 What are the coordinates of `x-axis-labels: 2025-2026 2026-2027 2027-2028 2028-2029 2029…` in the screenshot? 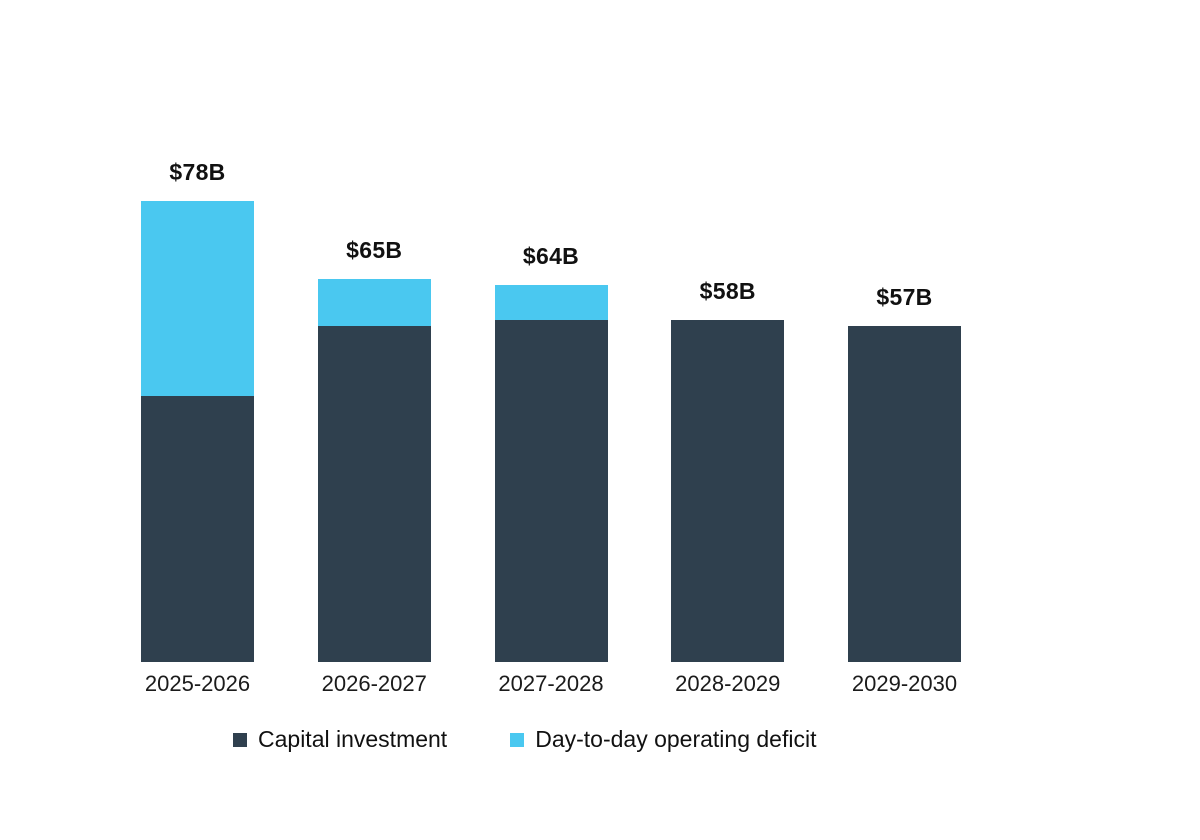 It's located at (551, 684).